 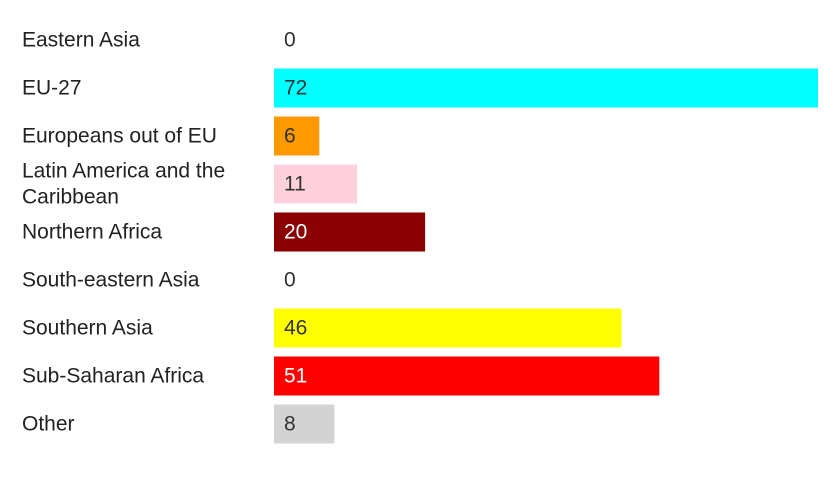 What do you see at coordinates (295, 88) in the screenshot?
I see `value-label-eu-27: 72` at bounding box center [295, 88].